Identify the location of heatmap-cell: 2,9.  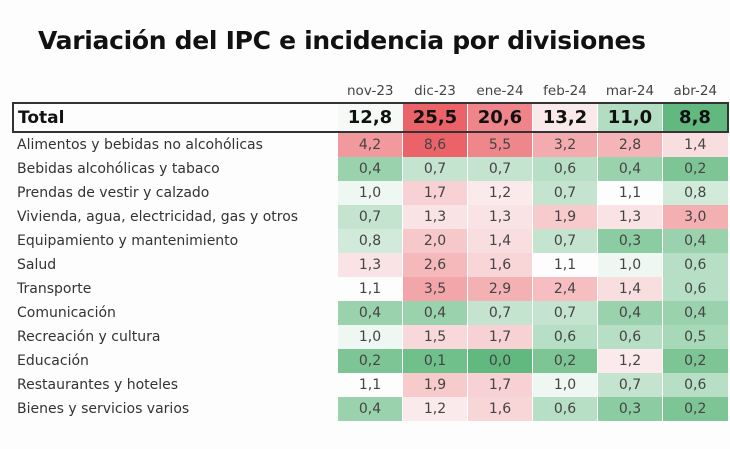
(500, 289).